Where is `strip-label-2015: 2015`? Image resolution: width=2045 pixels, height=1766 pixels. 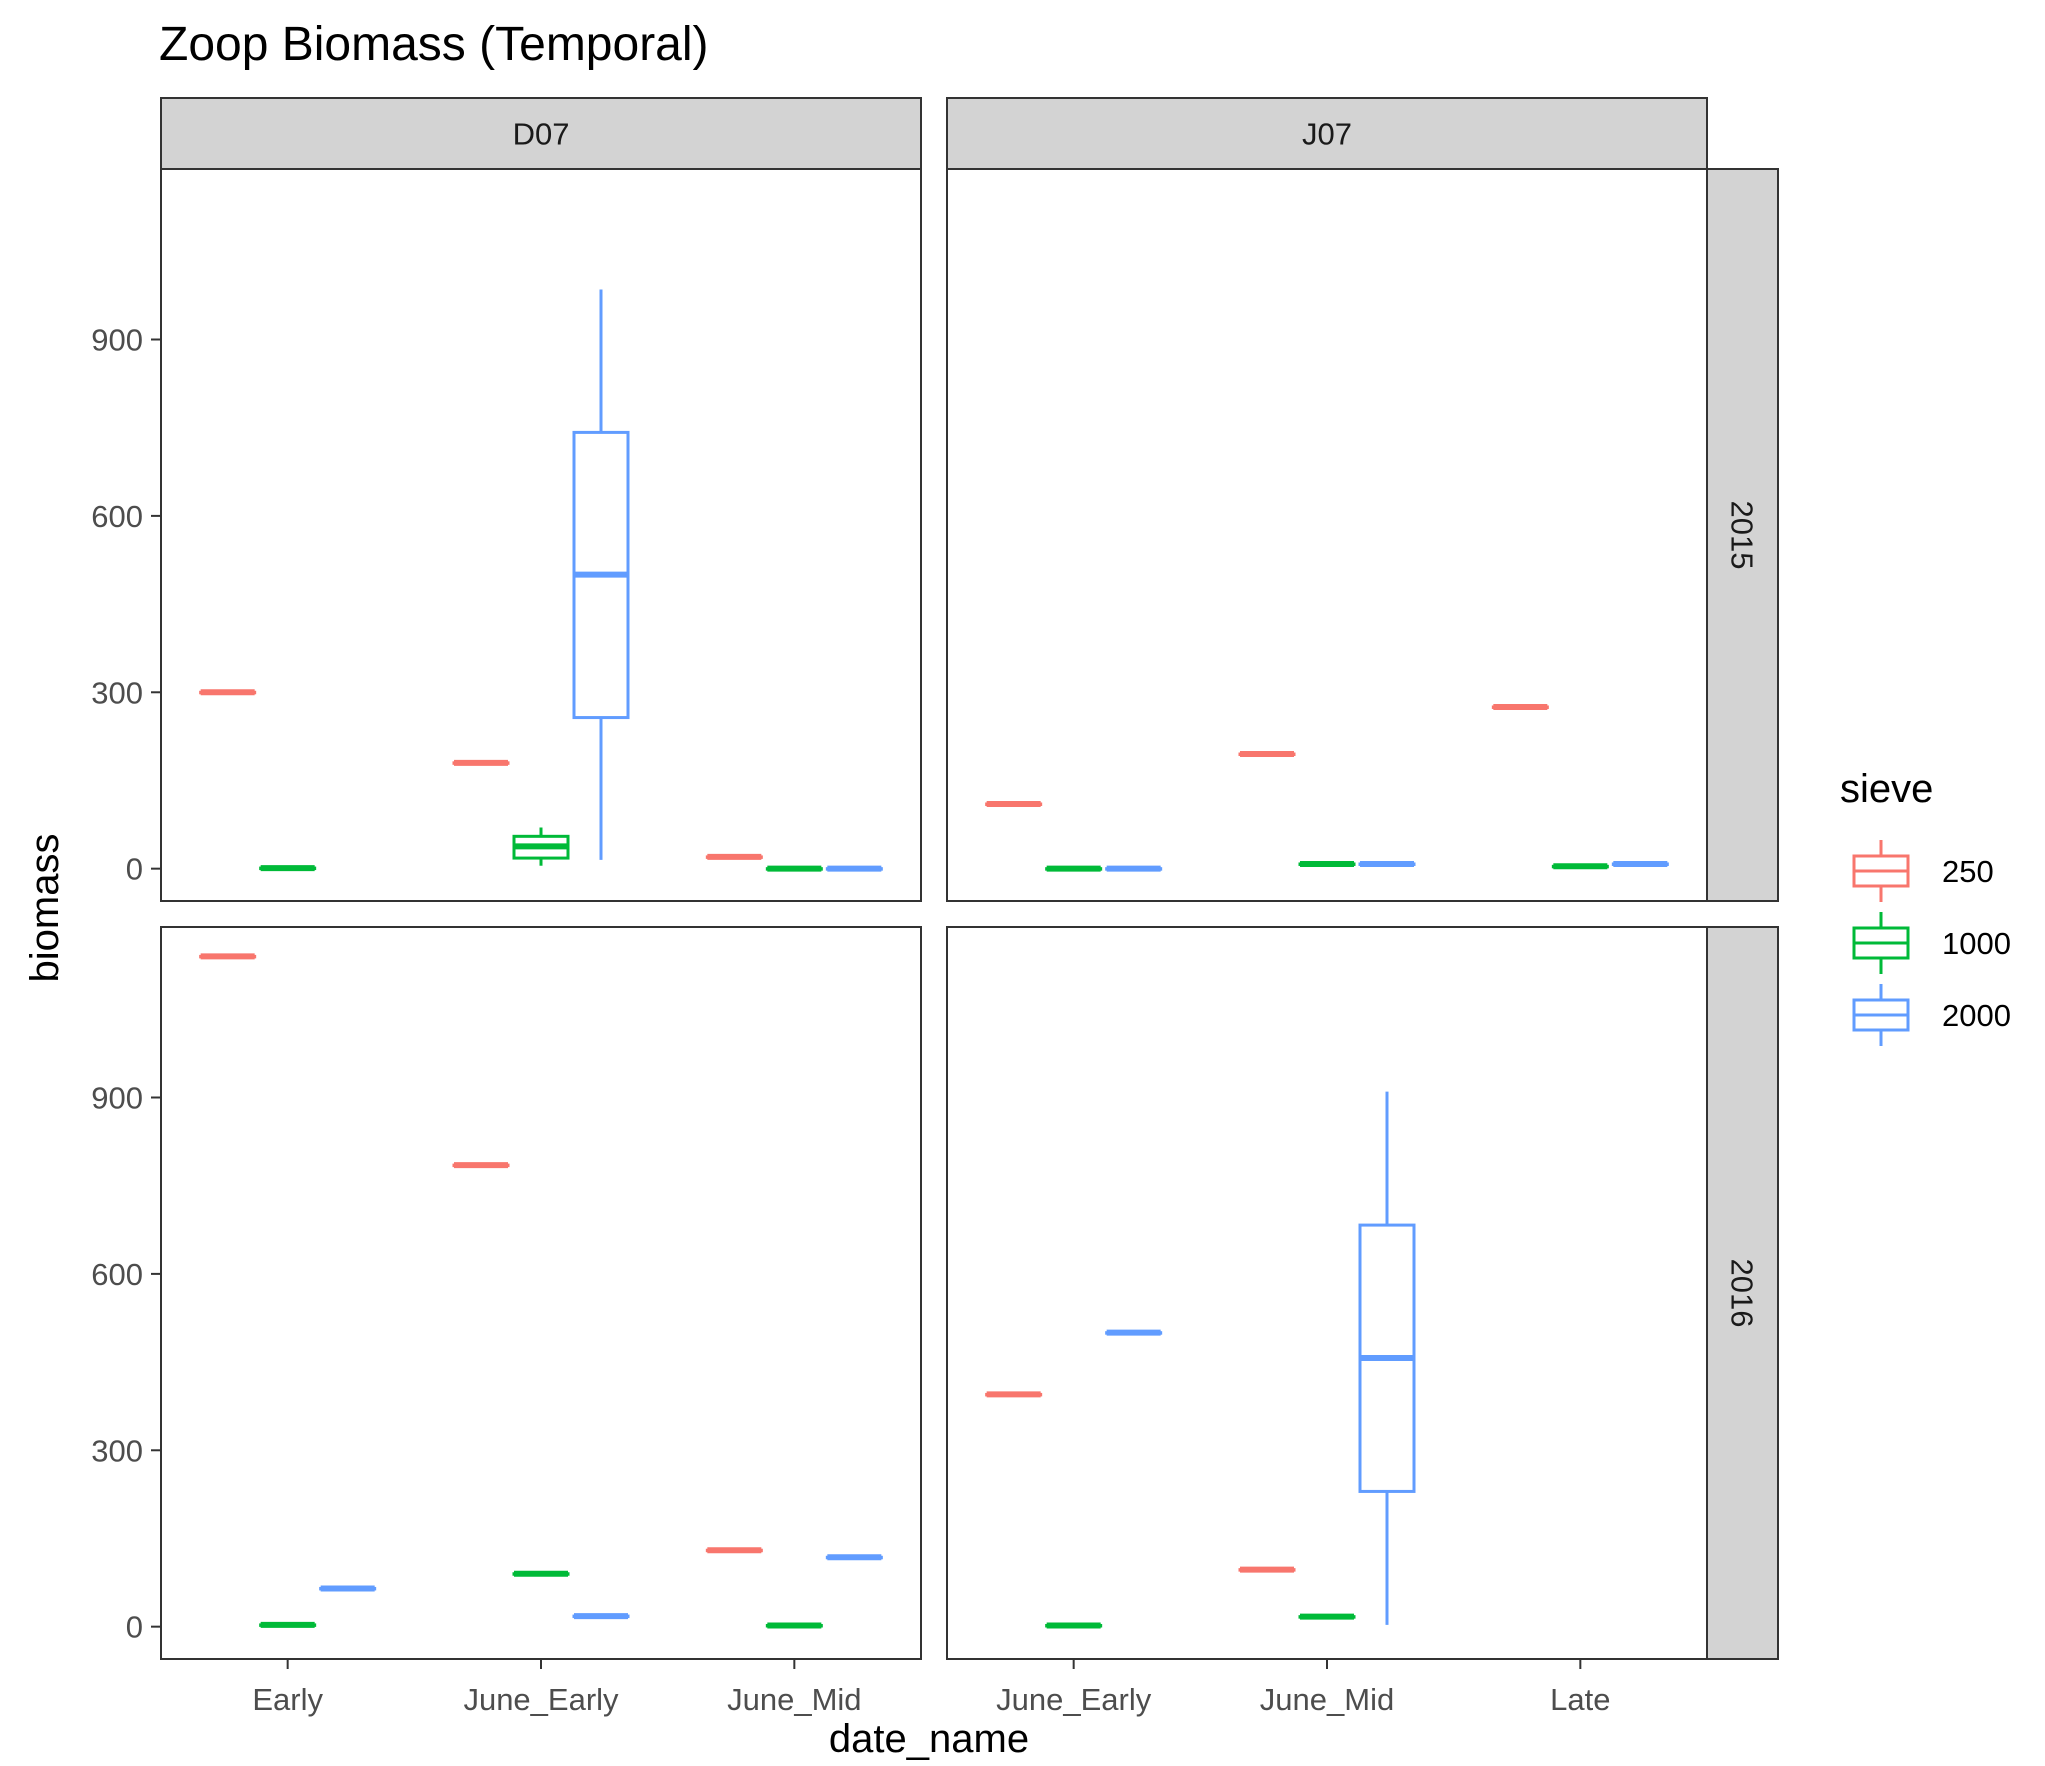 strip-label-2015: 2015 is located at coordinates (1742, 535).